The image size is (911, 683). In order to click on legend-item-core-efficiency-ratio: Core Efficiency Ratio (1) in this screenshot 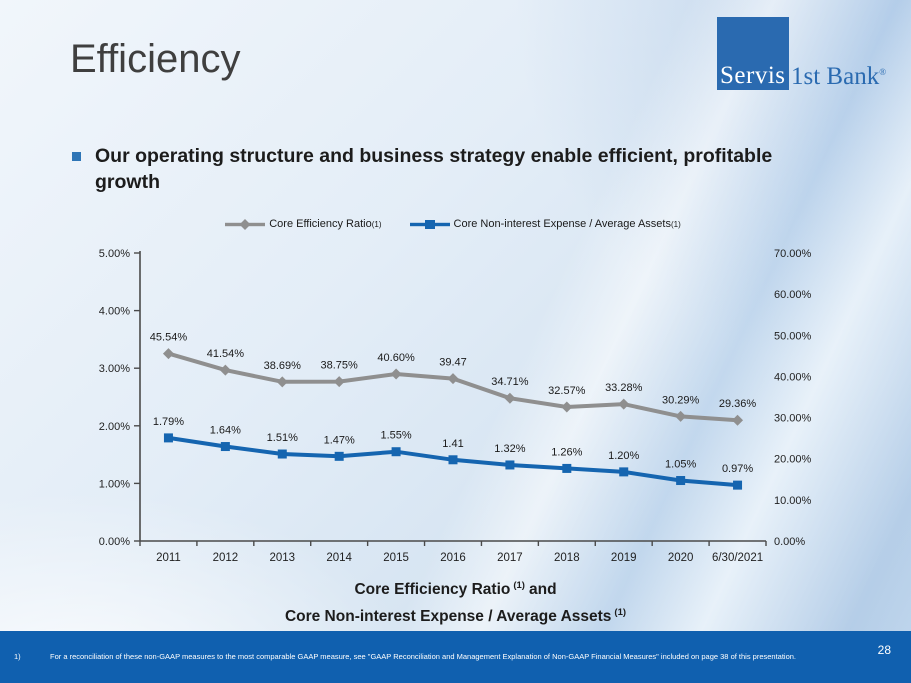, I will do `click(303, 224)`.